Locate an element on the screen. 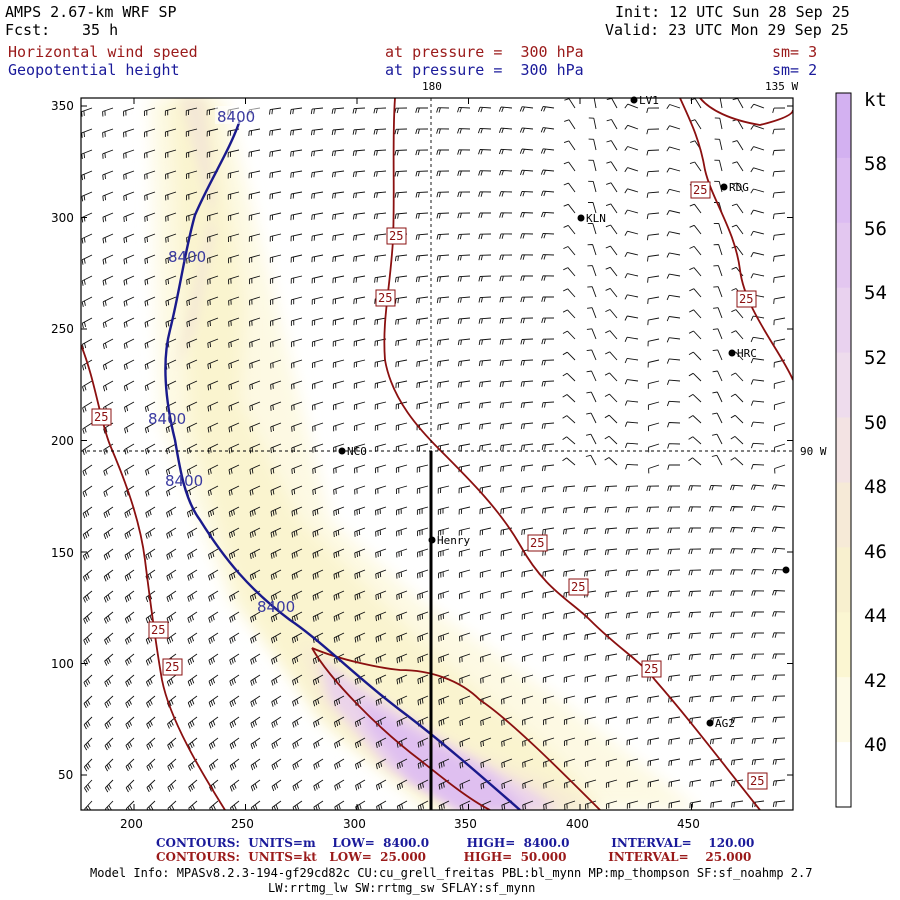 The image size is (900, 900). colorbar-segment is located at coordinates (843, 450).